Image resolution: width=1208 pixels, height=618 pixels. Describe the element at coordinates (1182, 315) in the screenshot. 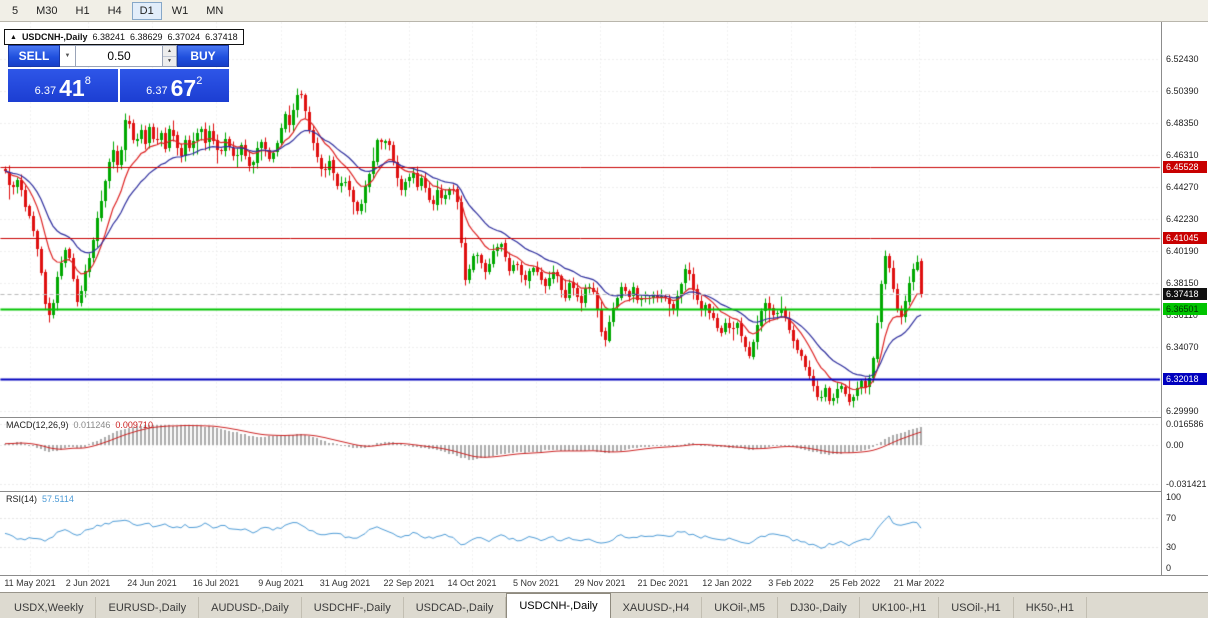

I see `price-axis-label: 6.36110` at that location.